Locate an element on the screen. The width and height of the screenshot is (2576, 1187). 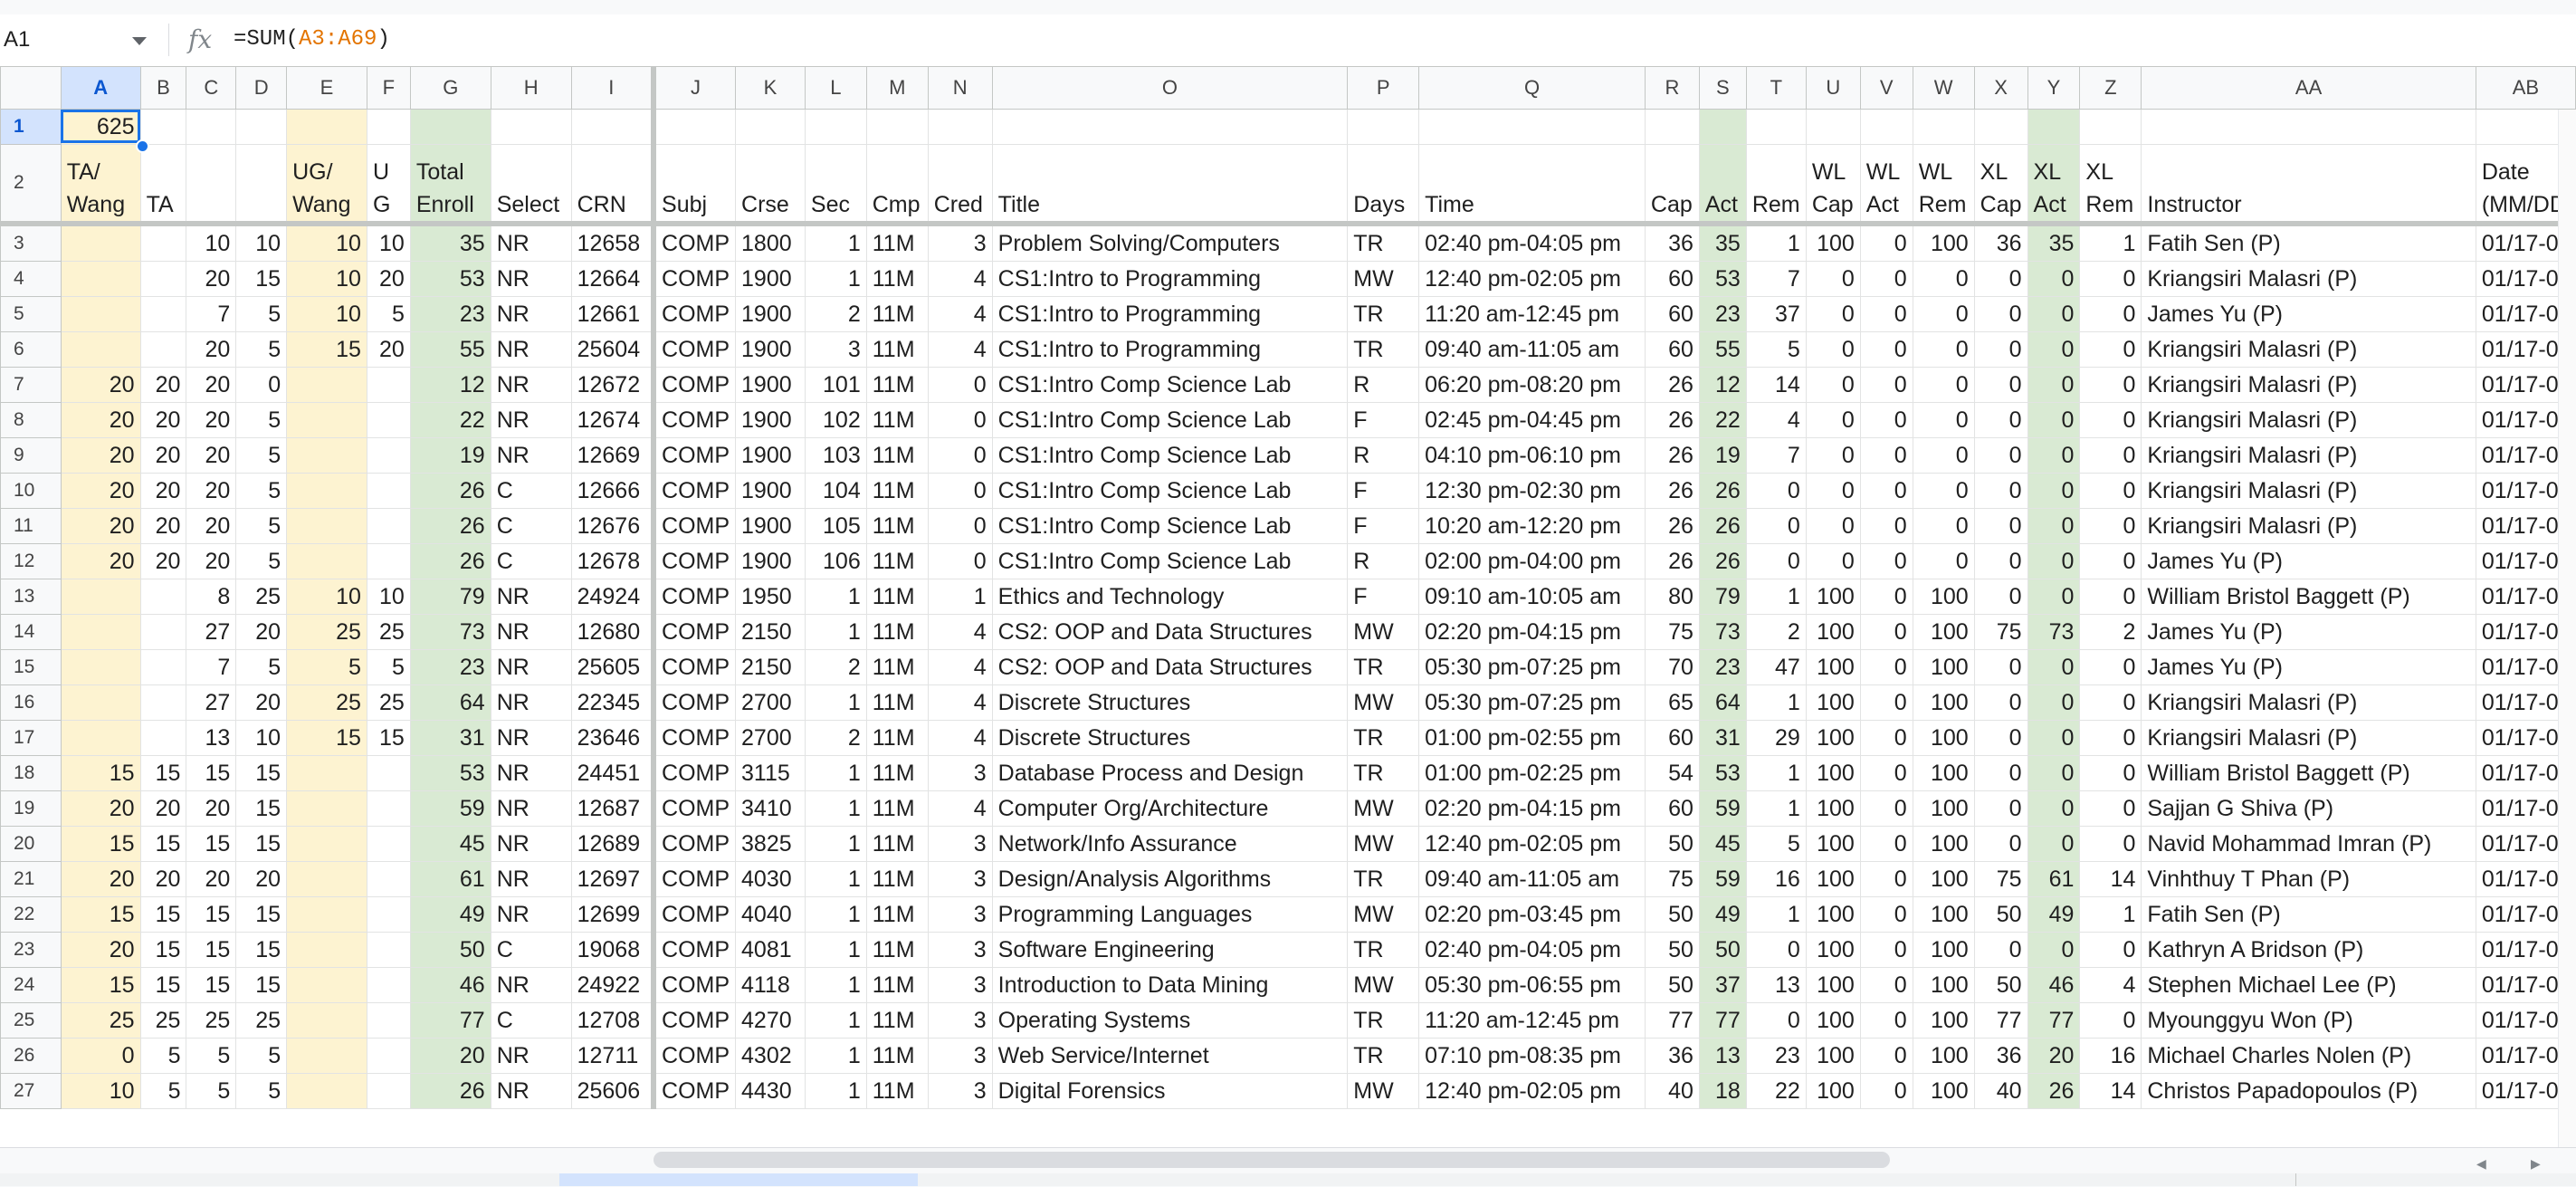
cell-o: CS1:Intro to Programming is located at coordinates (1170, 279).